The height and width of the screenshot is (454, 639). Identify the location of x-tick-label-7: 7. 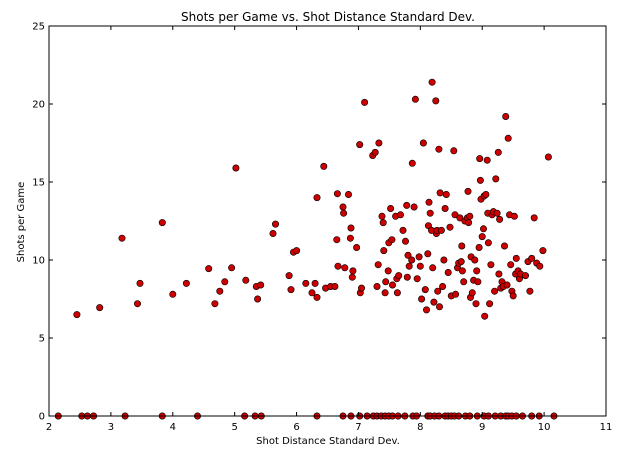
(358, 427).